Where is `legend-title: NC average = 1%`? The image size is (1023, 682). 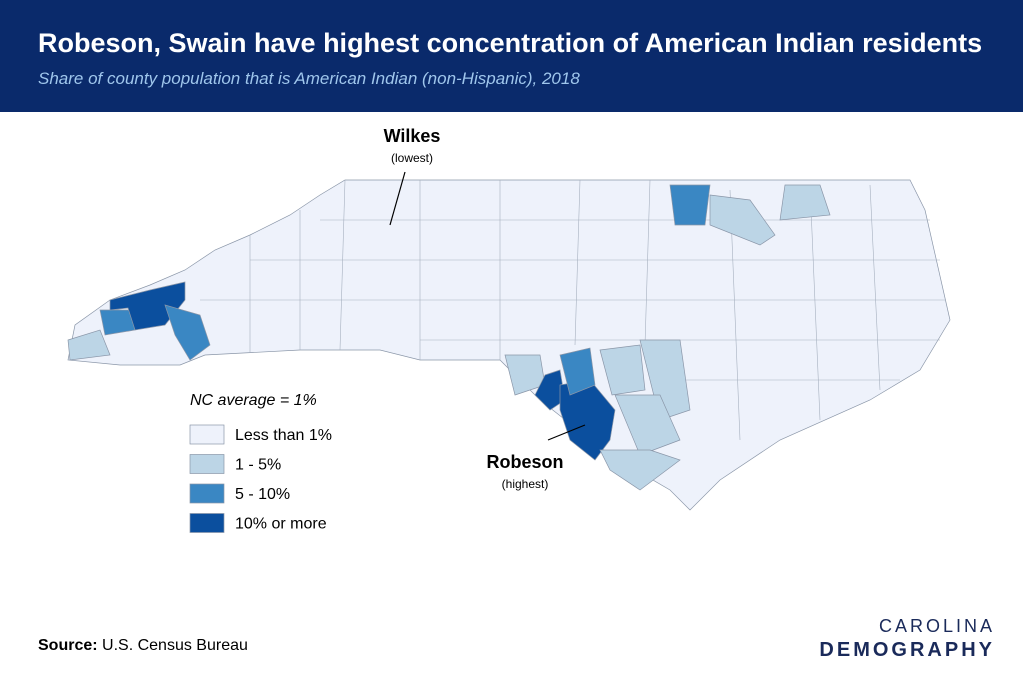
legend-title: NC average = 1% is located at coordinates (253, 400).